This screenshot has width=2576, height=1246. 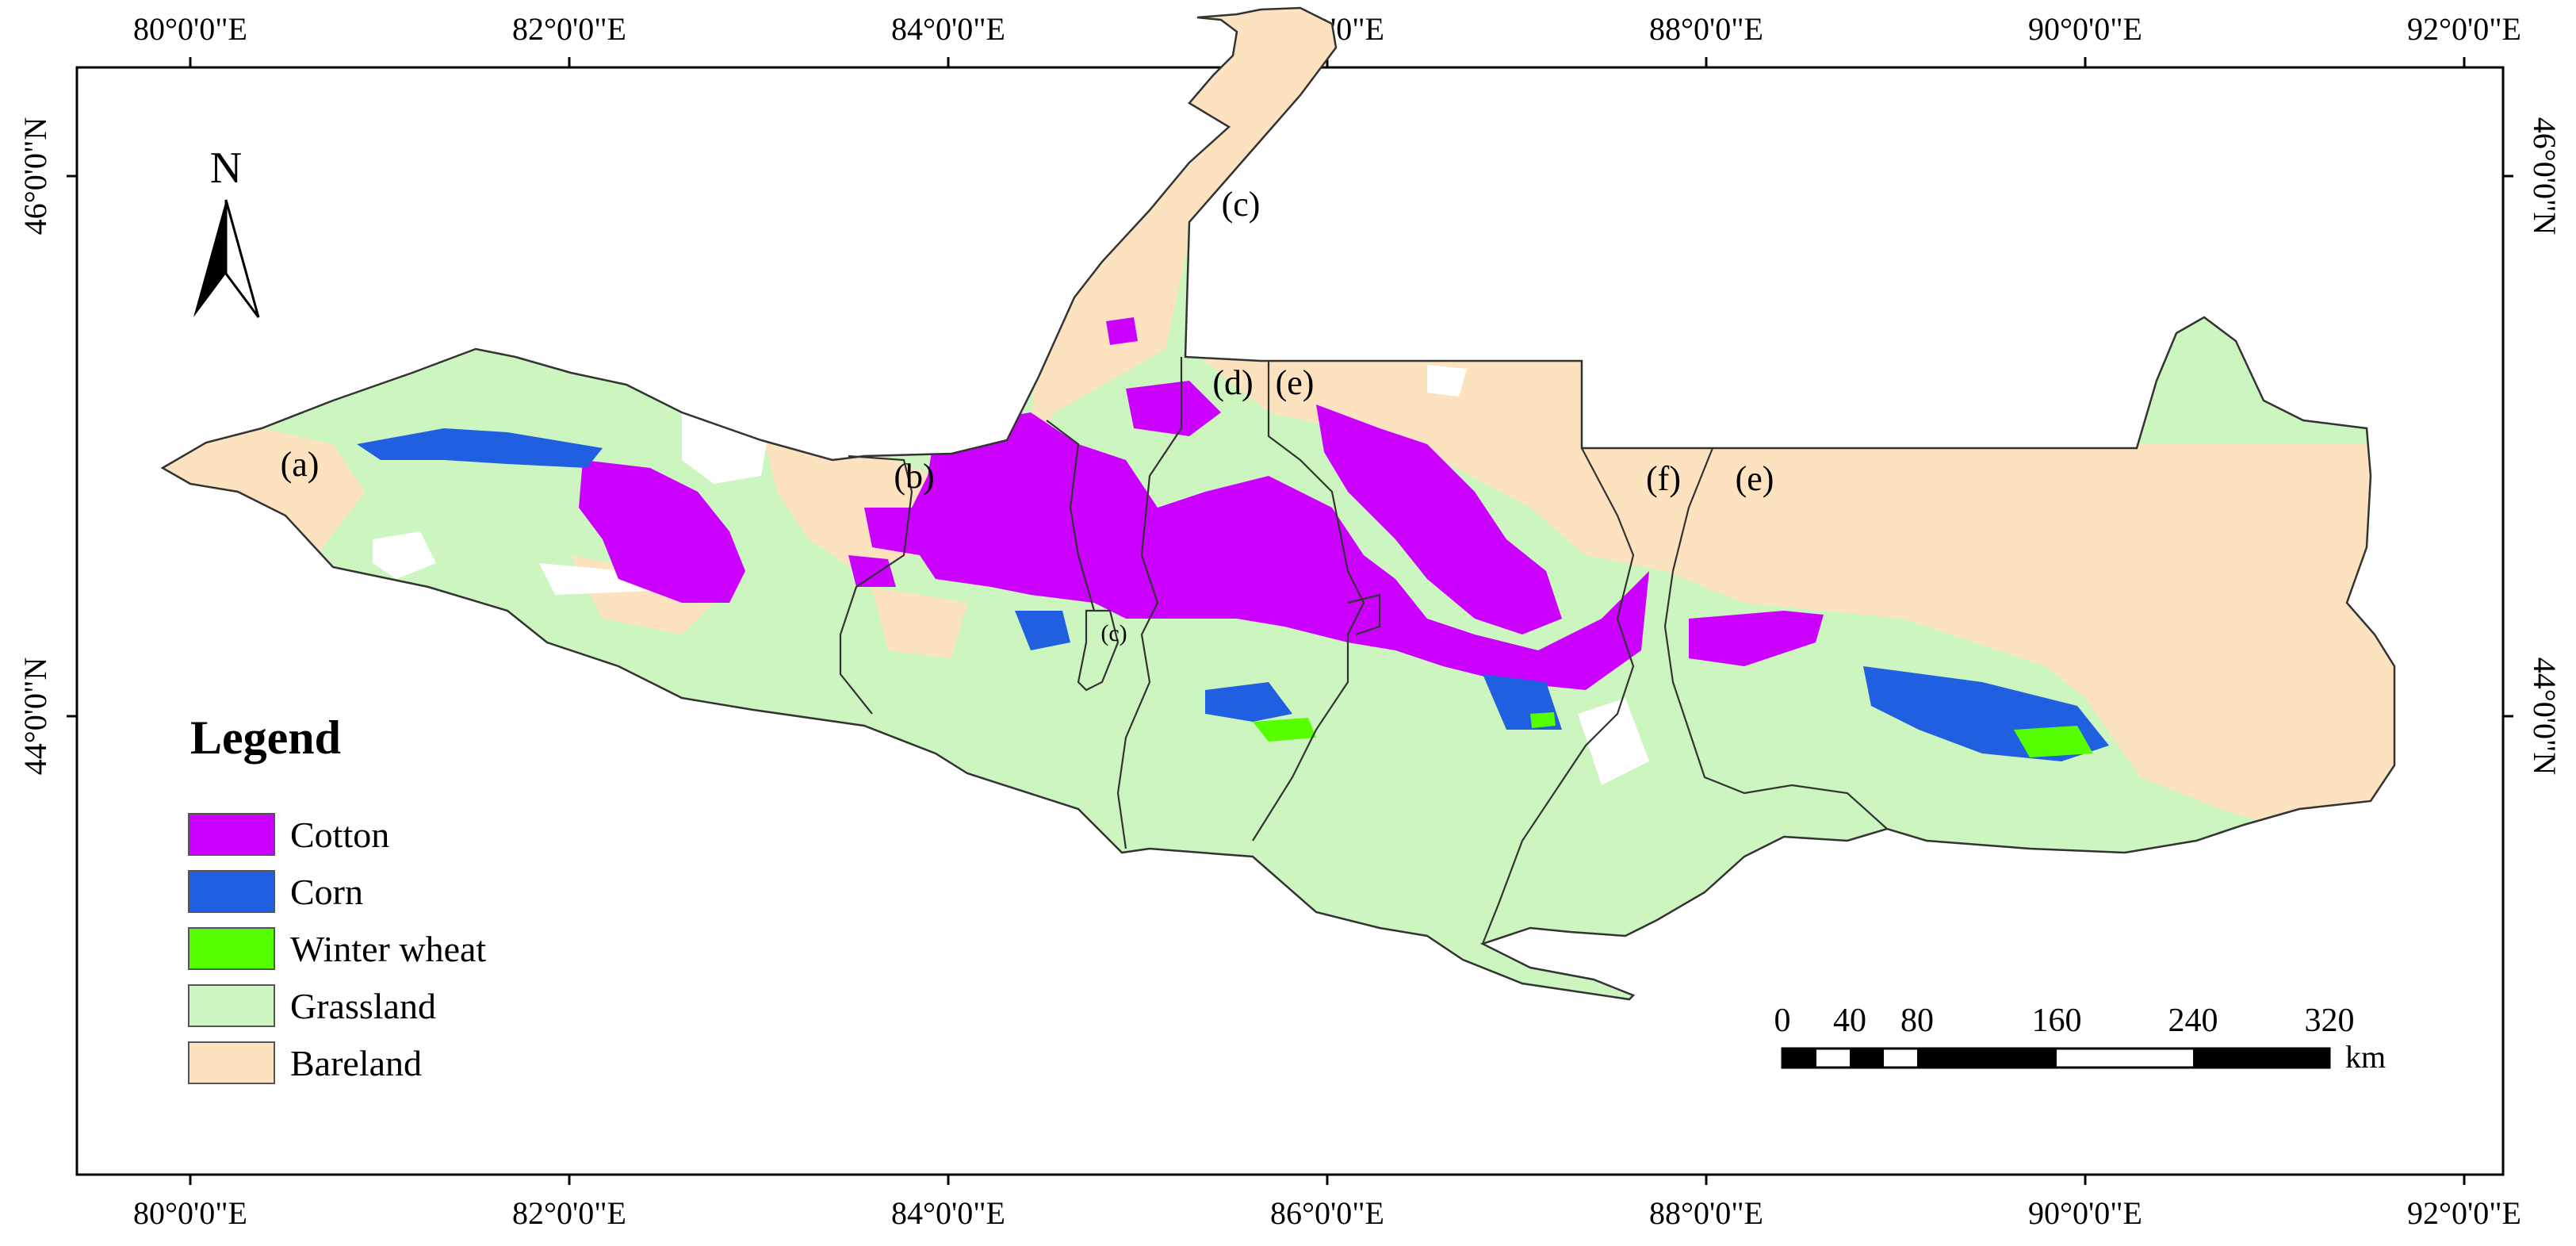 I want to click on legend-item-bareland: Bareland, so click(x=305, y=1062).